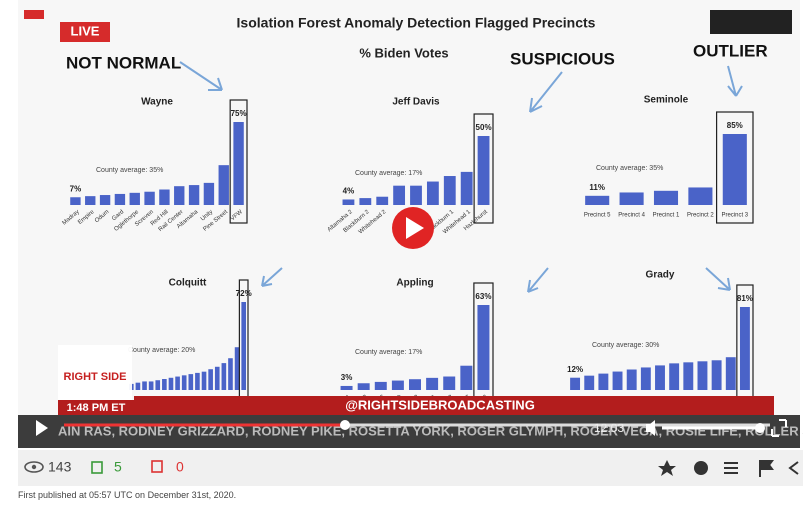  I want to click on controls-bar, so click(409, 431).